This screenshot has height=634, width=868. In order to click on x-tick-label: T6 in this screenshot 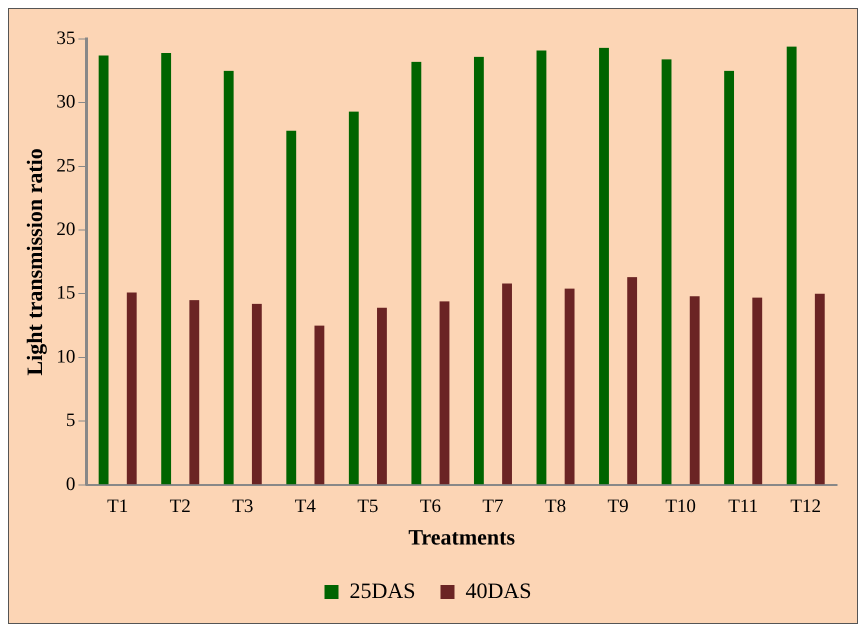, I will do `click(430, 507)`.